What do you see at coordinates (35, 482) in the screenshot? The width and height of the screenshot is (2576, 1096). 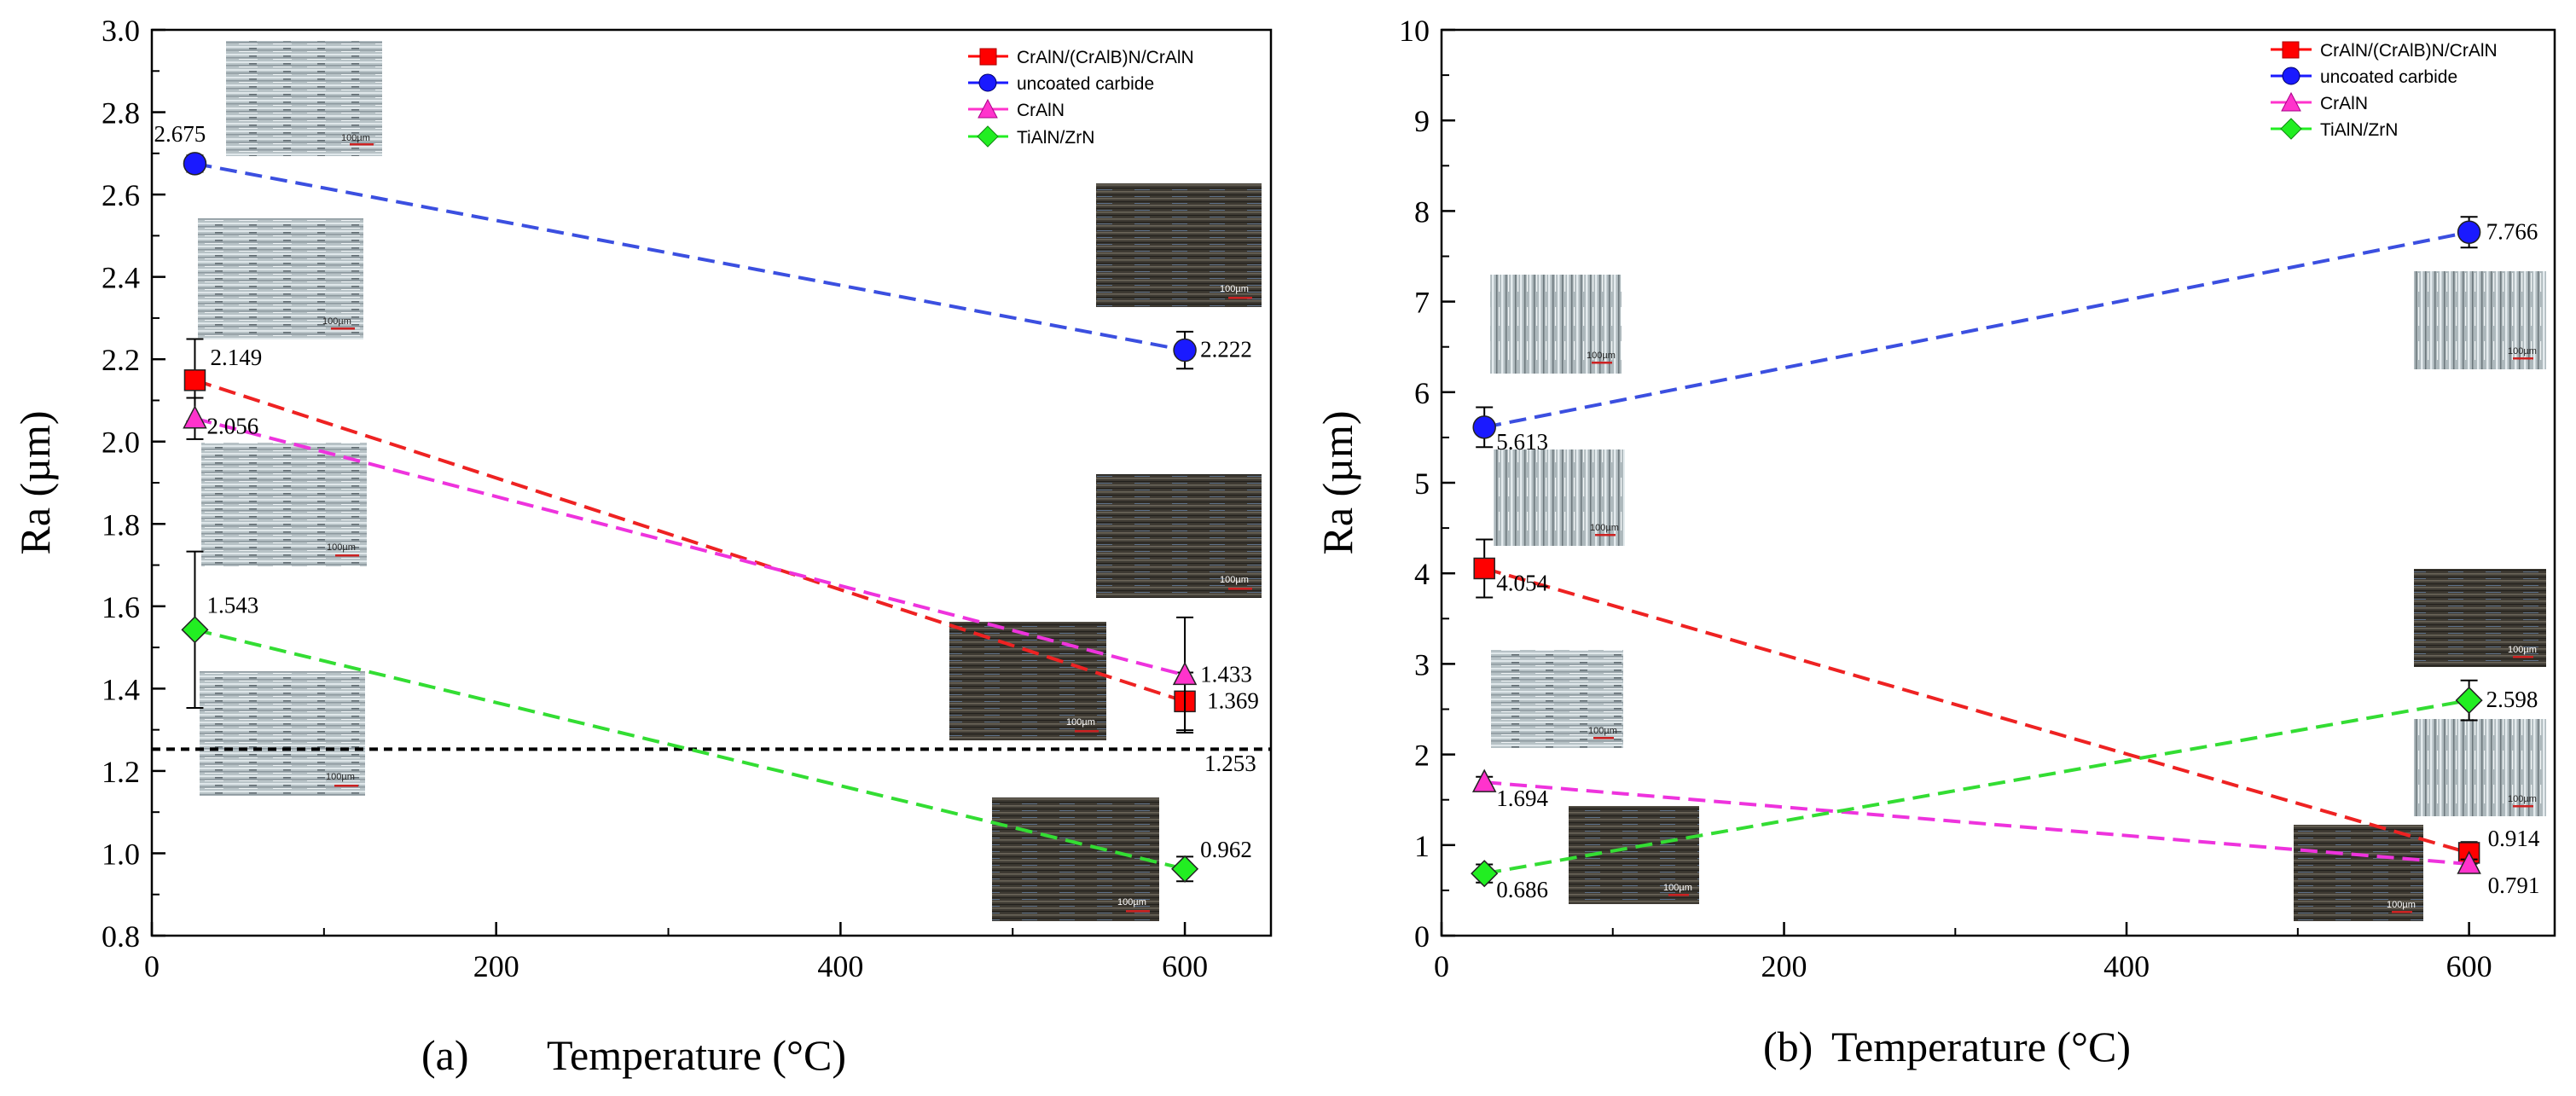 I see `panel-a-y-axis-title: Ra (µm)` at bounding box center [35, 482].